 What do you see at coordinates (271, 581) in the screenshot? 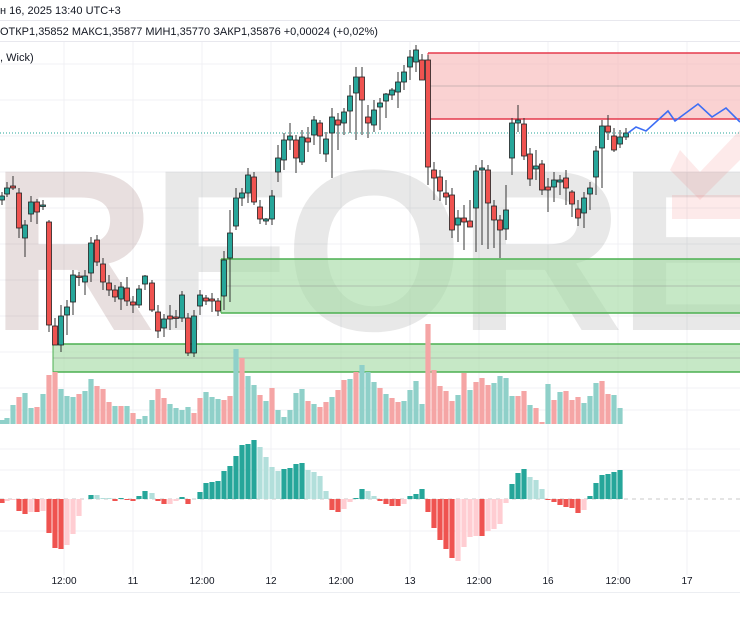
I see `time-tick-label: 12` at bounding box center [271, 581].